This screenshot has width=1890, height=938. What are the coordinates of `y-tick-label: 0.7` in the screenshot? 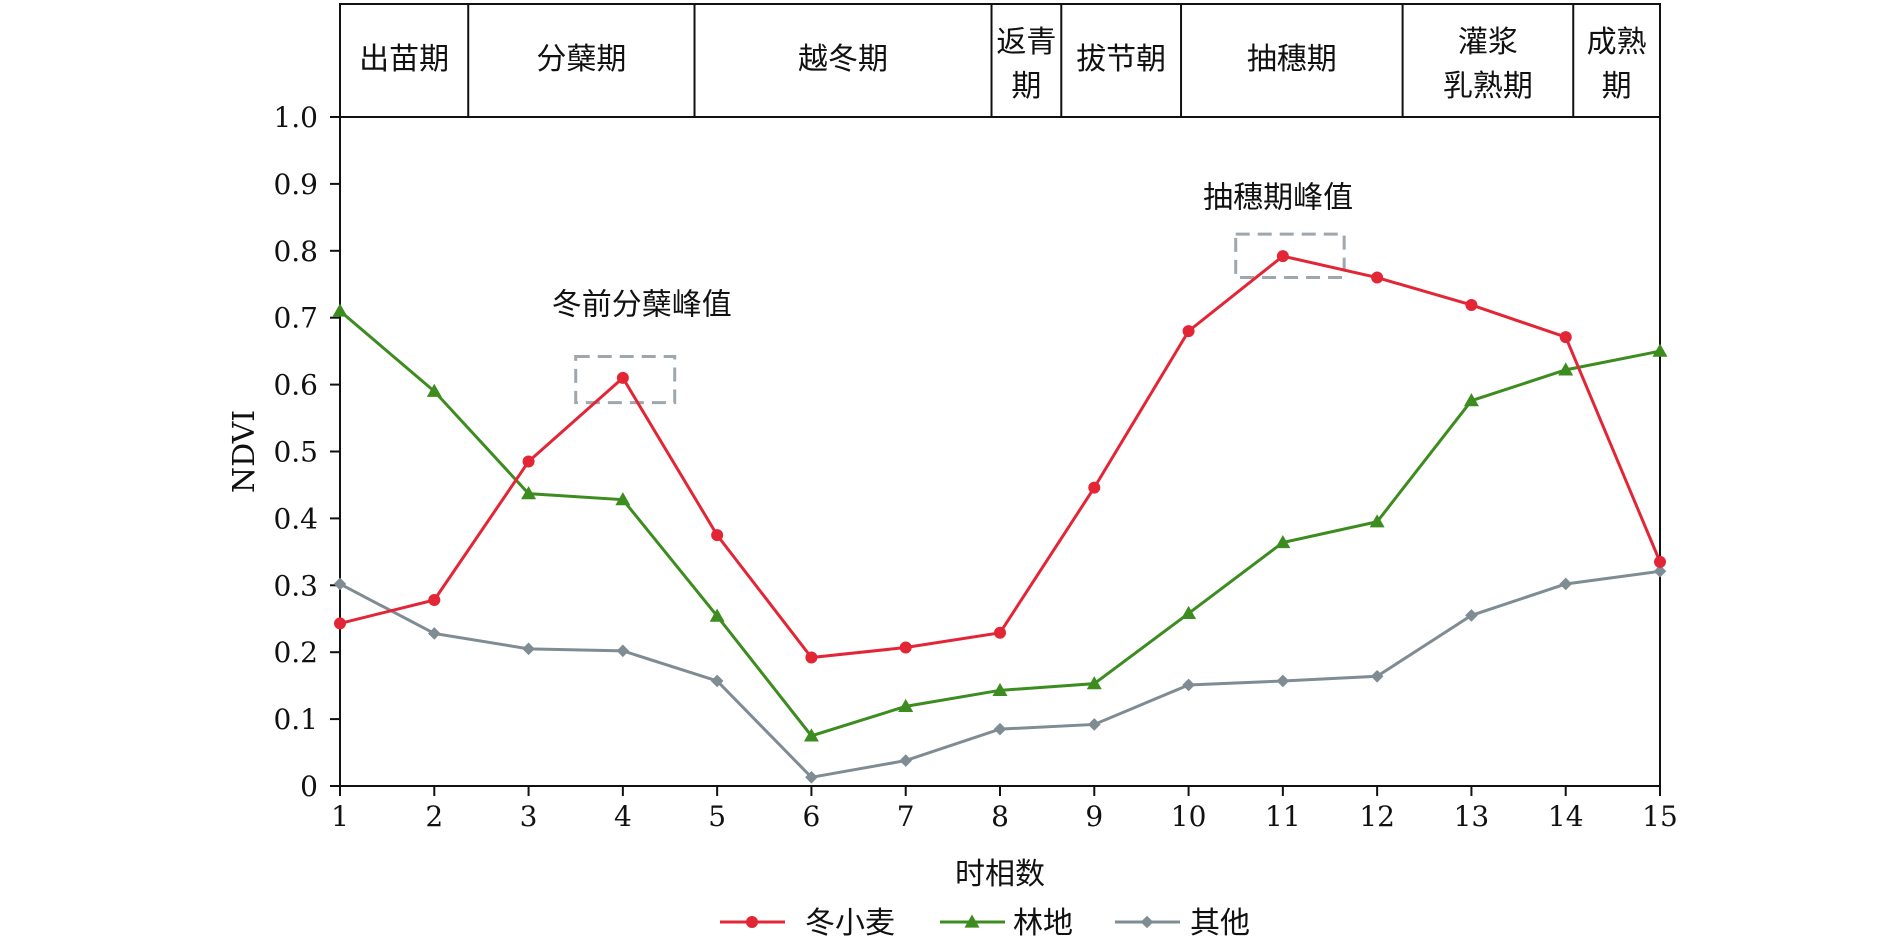 It's located at (295, 318).